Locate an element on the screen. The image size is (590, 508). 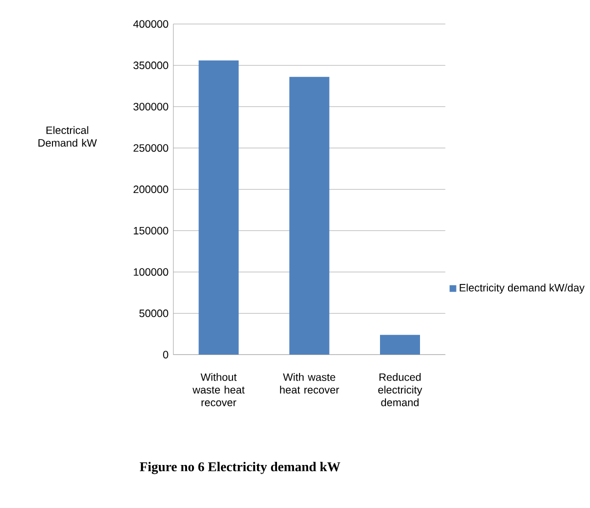
y-tick-label: 400000 is located at coordinates (150, 24).